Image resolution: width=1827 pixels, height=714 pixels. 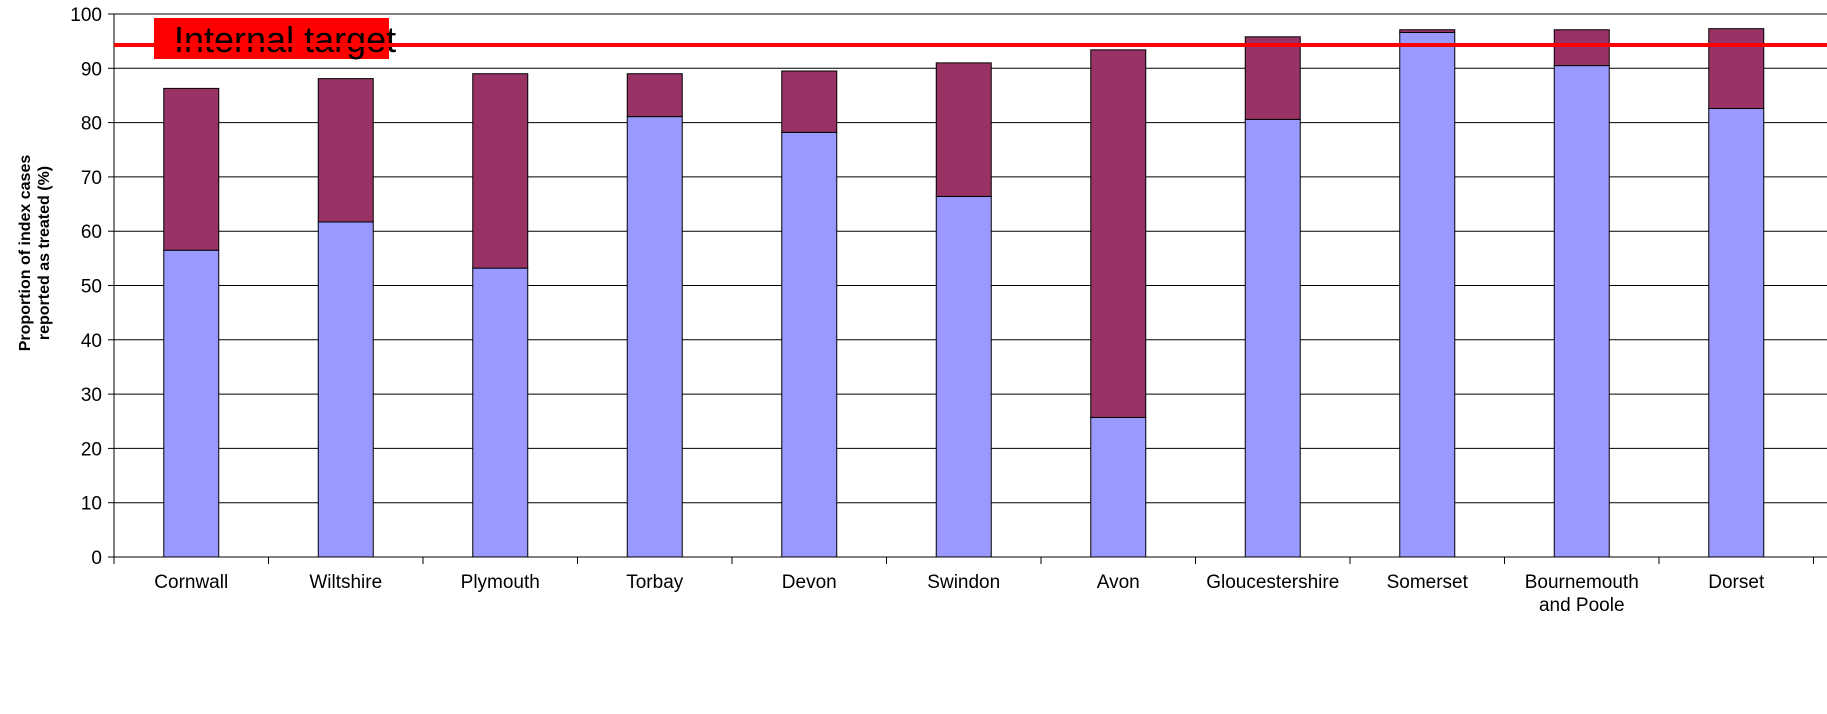 What do you see at coordinates (86, 15) in the screenshot?
I see `y-tick-label-100: 100` at bounding box center [86, 15].